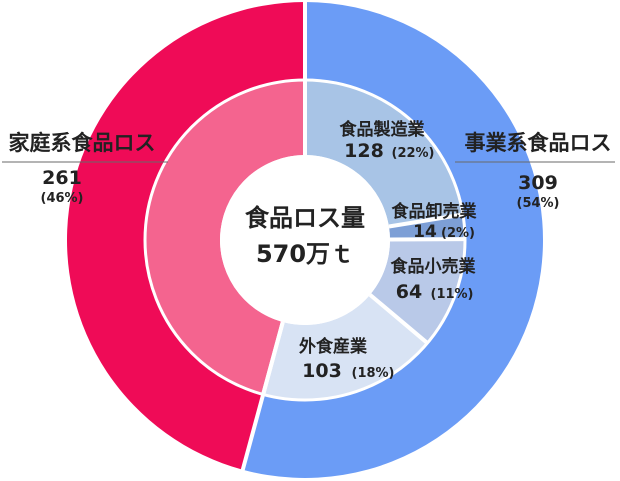 This screenshot has width=620, height=481. I want to click on slice-separator-i1, so click(426, 220).